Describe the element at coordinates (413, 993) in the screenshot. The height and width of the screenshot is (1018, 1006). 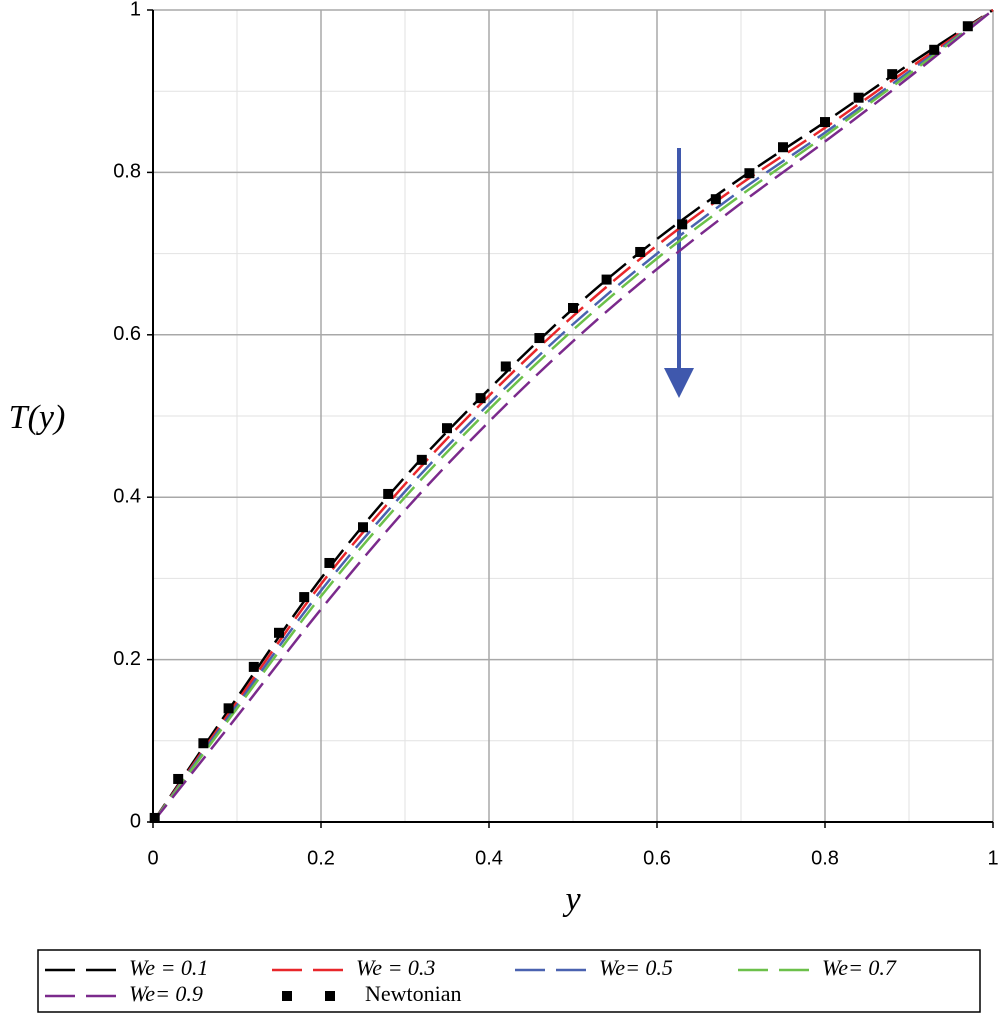
I see `legend-label: Newtonian` at that location.